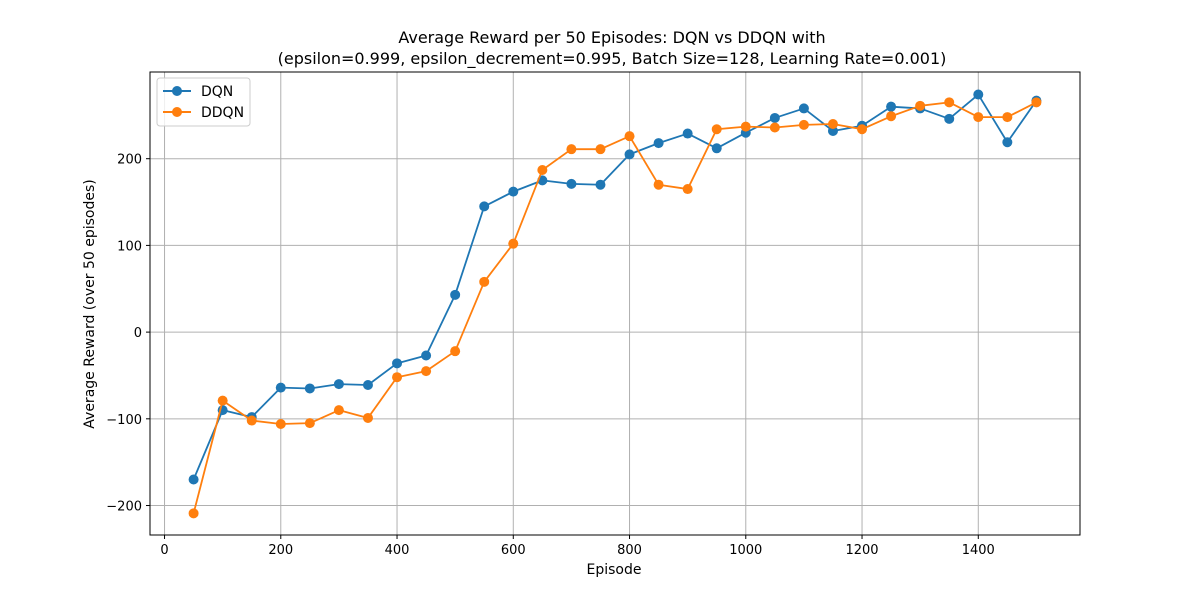 This screenshot has height=604, width=1200. Describe the element at coordinates (280, 550) in the screenshot. I see `x-tick-label: 200` at that location.